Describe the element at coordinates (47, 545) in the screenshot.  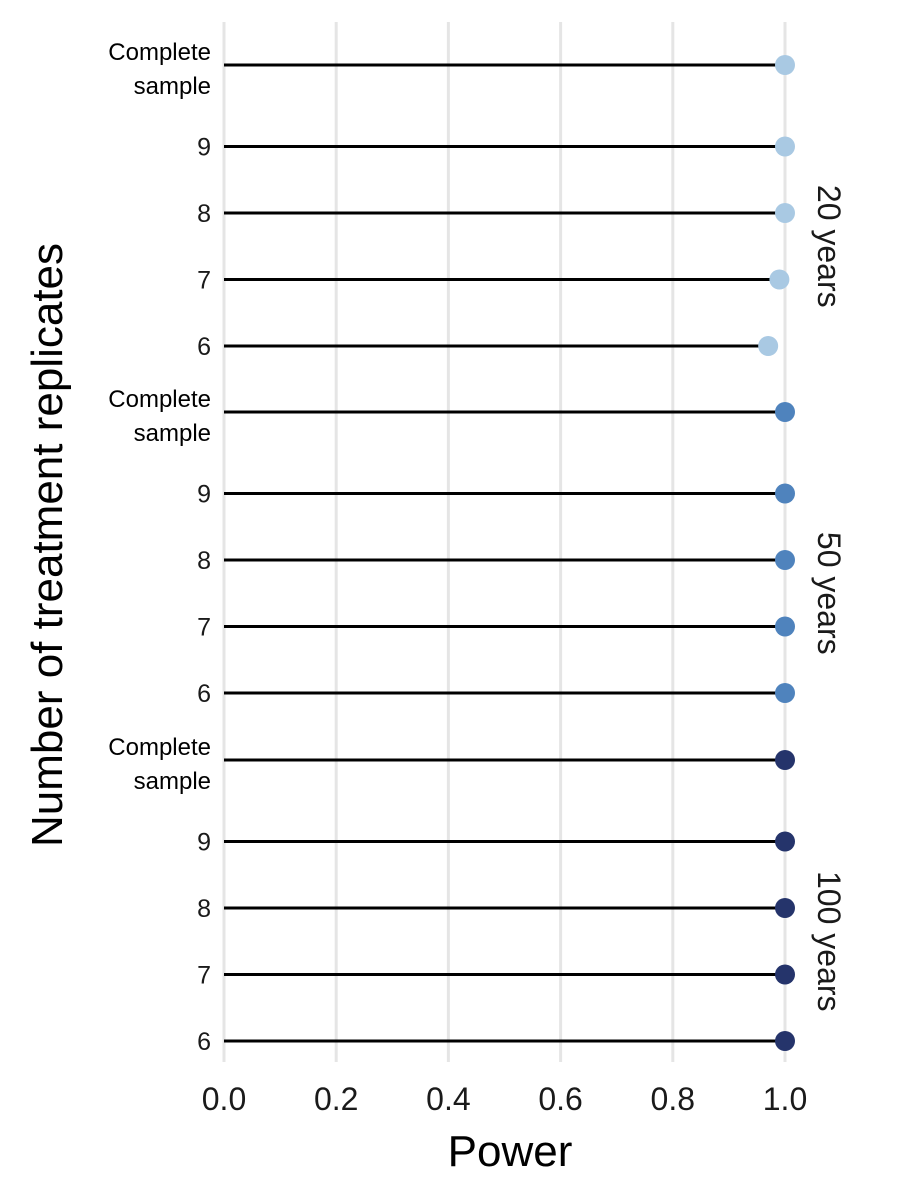
I see `y-axis-title: Number of treatment replicates` at that location.